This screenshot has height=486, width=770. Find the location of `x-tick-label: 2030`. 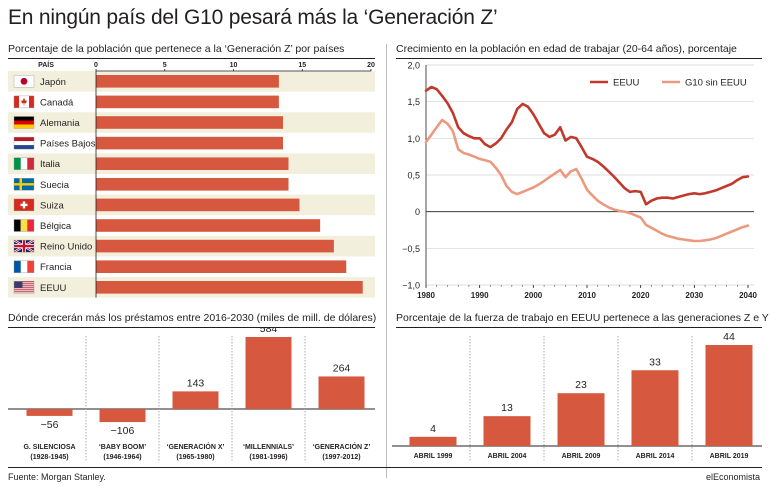

x-tick-label: 2030 is located at coordinates (694, 295).